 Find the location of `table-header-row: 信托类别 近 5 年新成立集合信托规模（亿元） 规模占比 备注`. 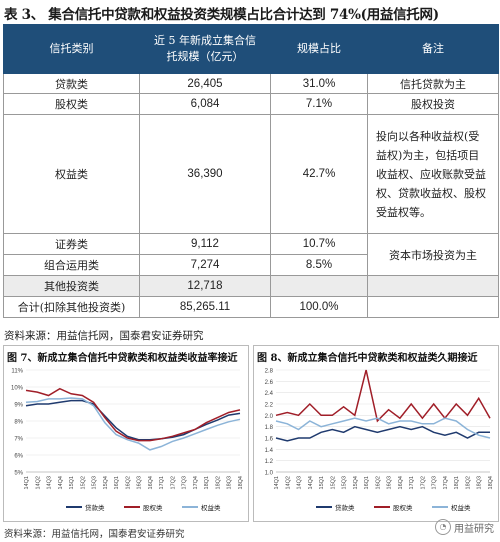

table-header-row: 信托类别 近 5 年新成立集合信托规模（亿元） 规模占比 备注 is located at coordinates (251, 49).